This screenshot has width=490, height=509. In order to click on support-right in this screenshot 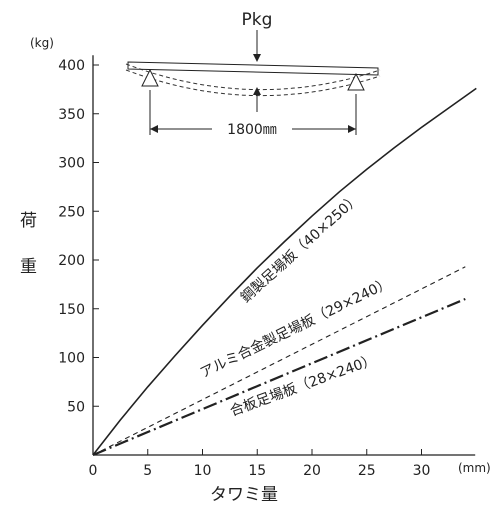, I will do `click(356, 81)`.